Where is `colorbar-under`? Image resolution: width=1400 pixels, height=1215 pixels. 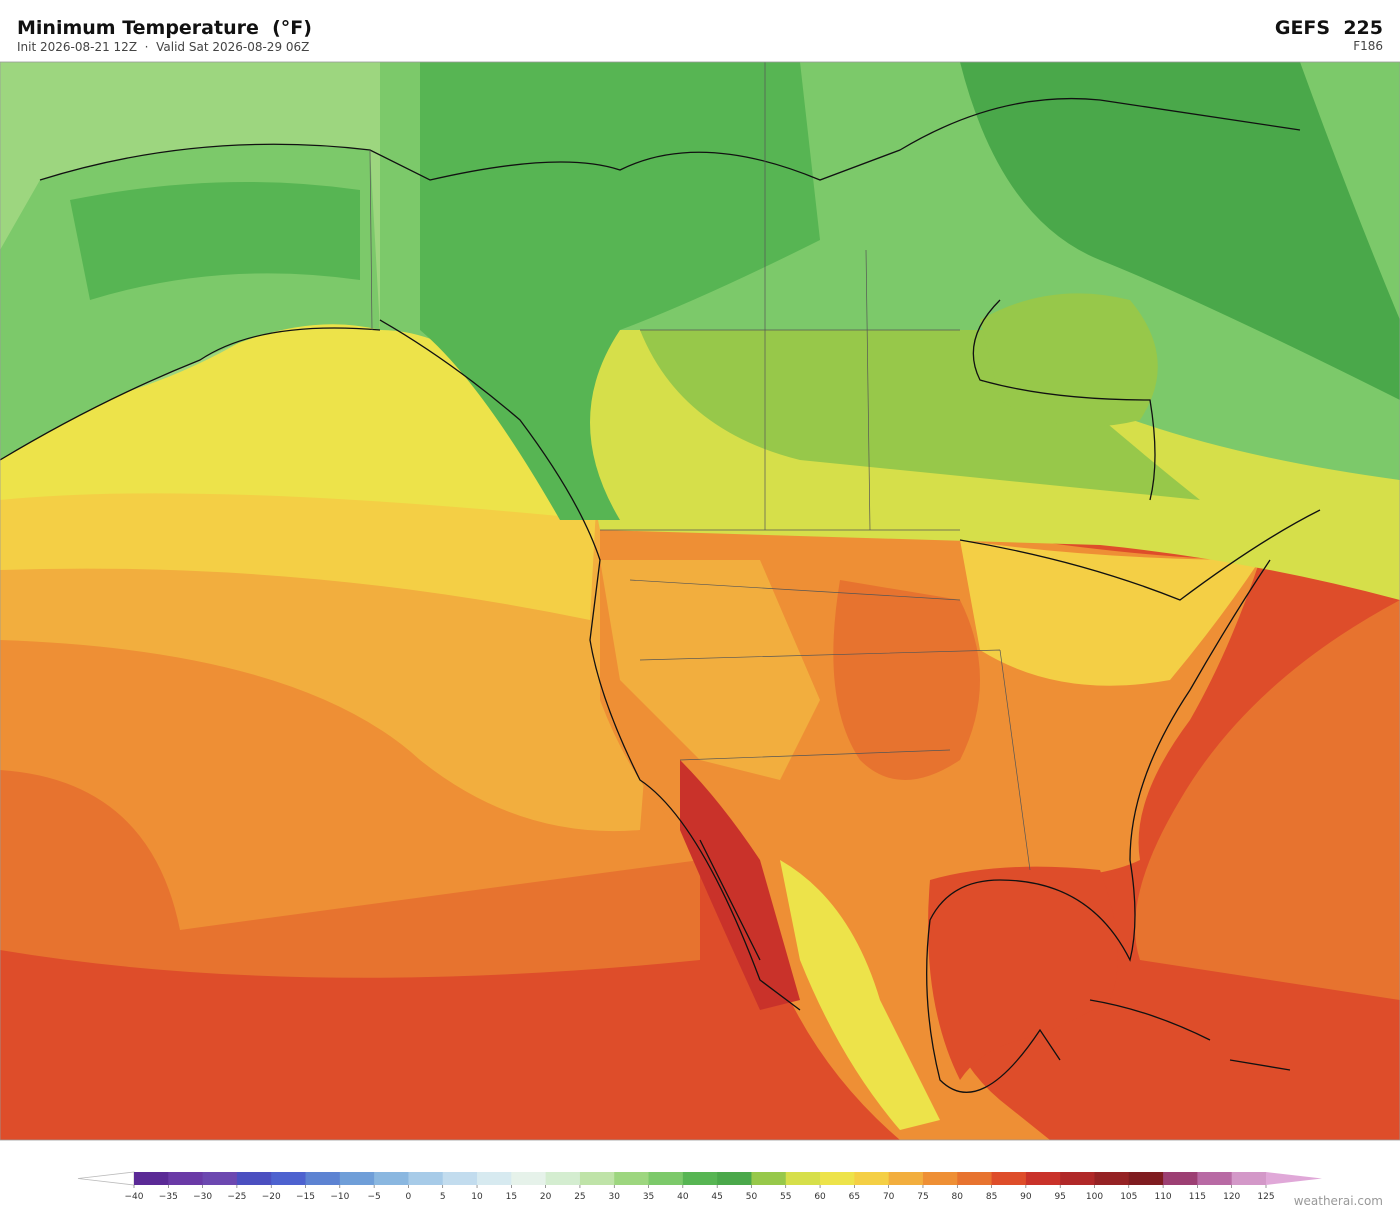
colorbar-under is located at coordinates (106, 1178).